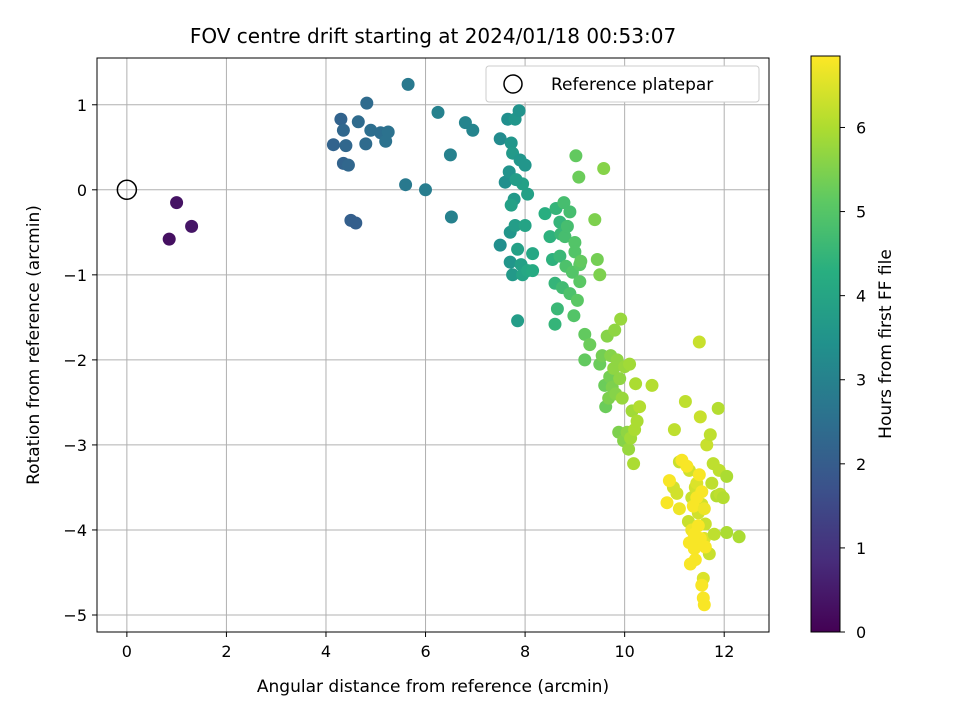  What do you see at coordinates (34, 345) in the screenshot?
I see `y-axis-label: Rotation from reference (arcmin)` at bounding box center [34, 345].